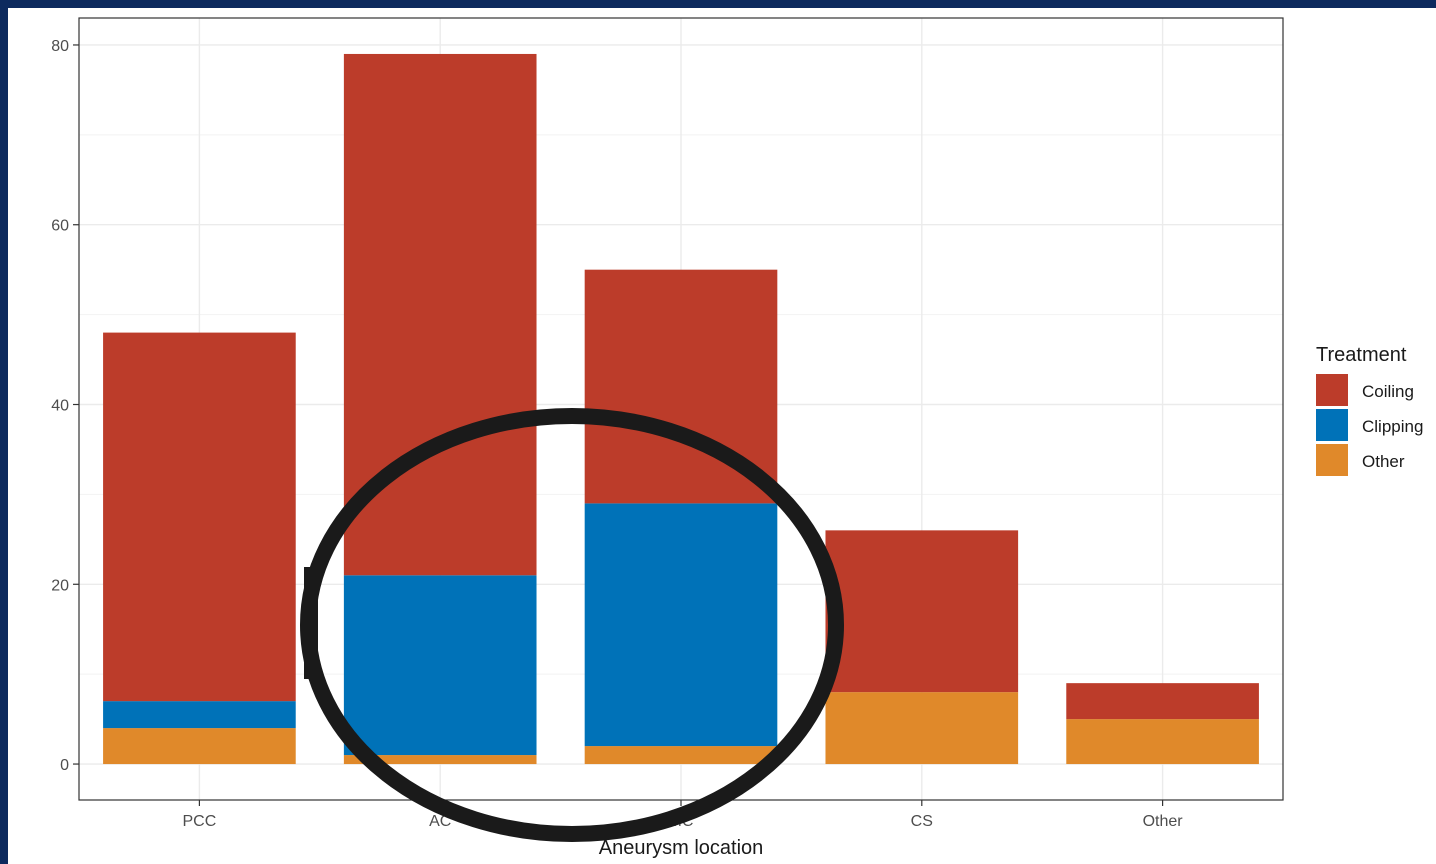 The image size is (1436, 864). What do you see at coordinates (1332, 425) in the screenshot?
I see `legend-swatch-clipping` at bounding box center [1332, 425].